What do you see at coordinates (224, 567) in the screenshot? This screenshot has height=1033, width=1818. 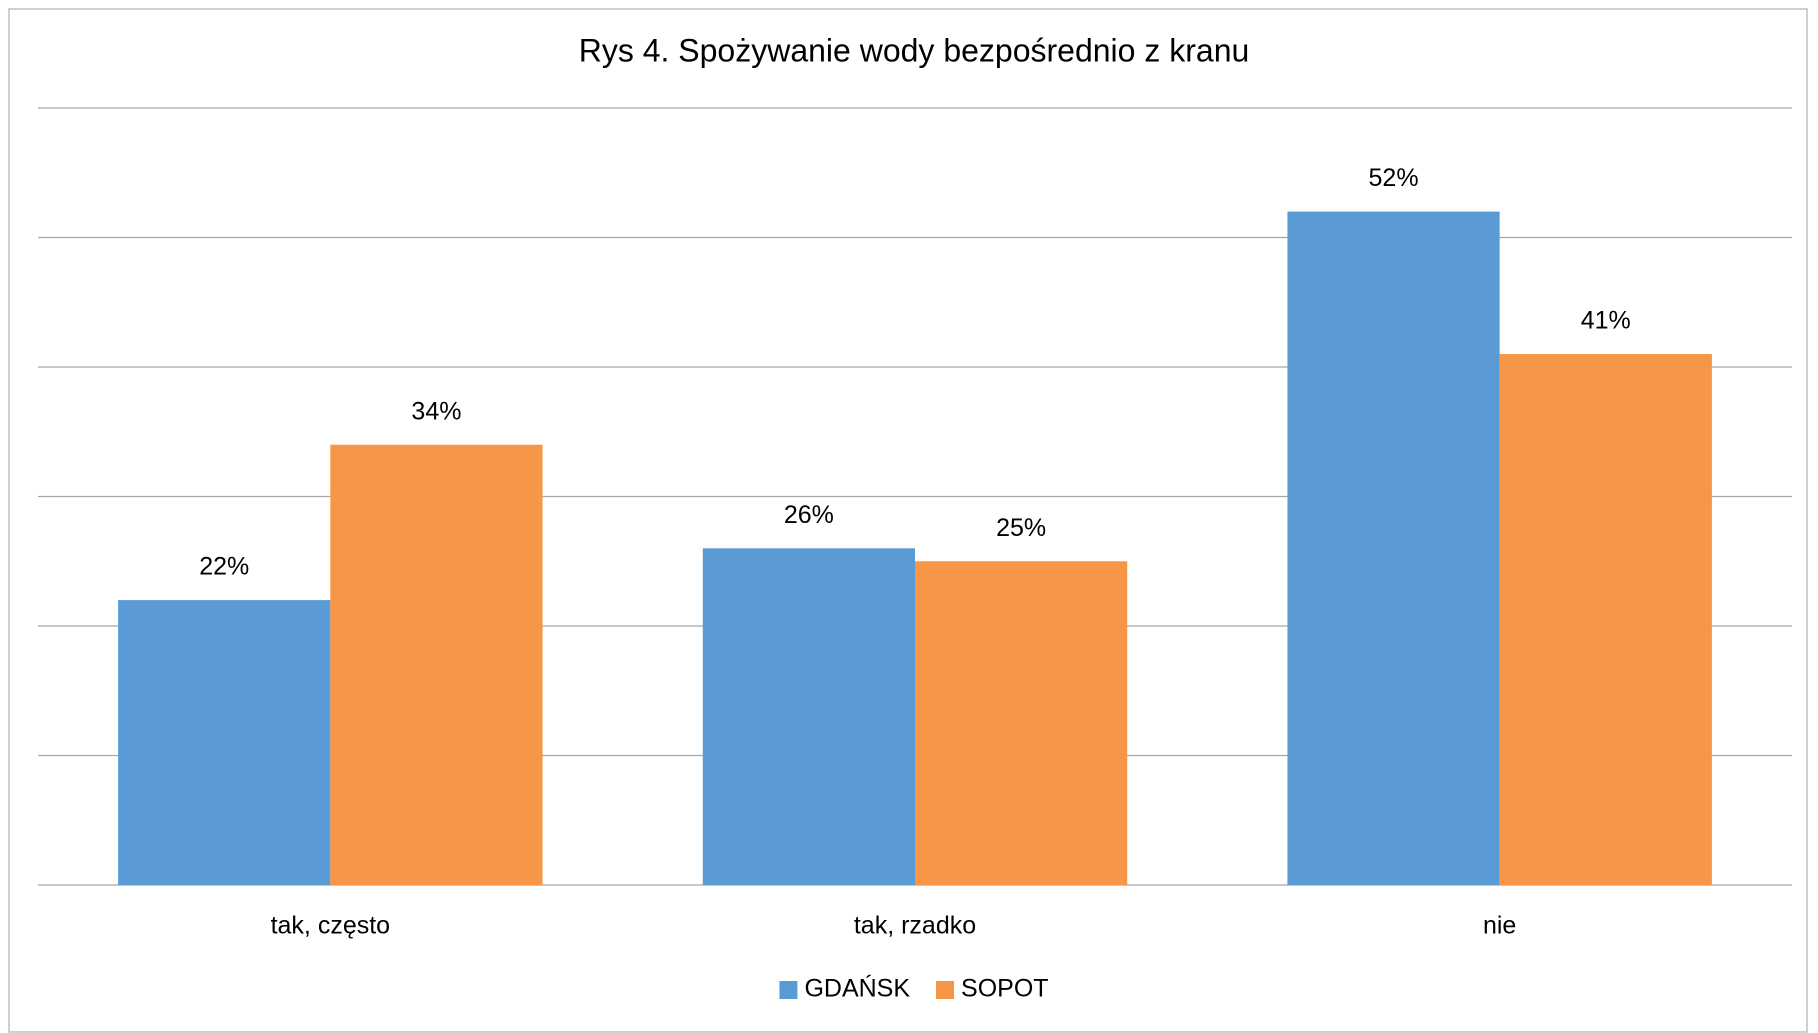 I see `data-label: 22%` at bounding box center [224, 567].